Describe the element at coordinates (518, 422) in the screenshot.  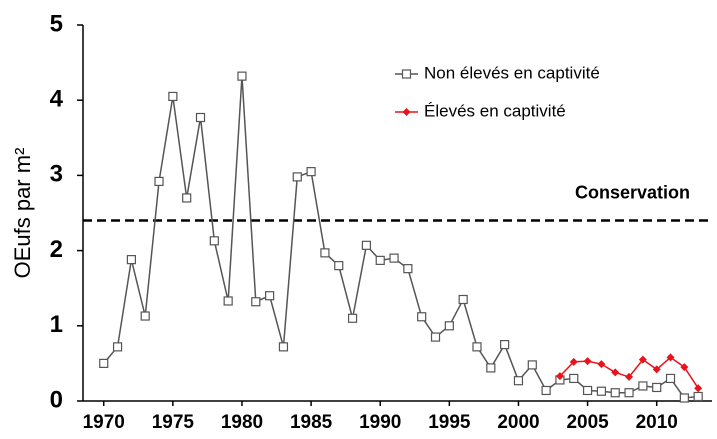
I see `x-tick-label: 2000` at that location.